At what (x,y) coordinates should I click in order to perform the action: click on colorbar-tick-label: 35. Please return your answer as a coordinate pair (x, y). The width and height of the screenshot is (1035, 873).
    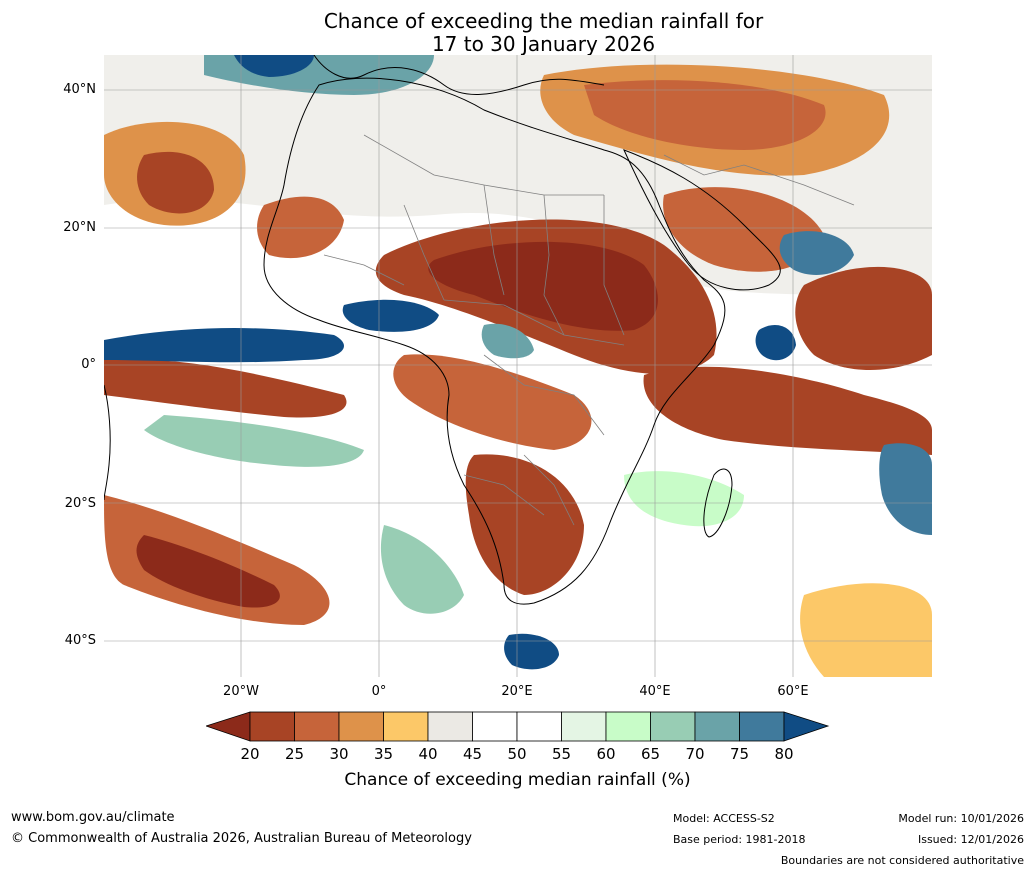
    Looking at the image, I should click on (383, 754).